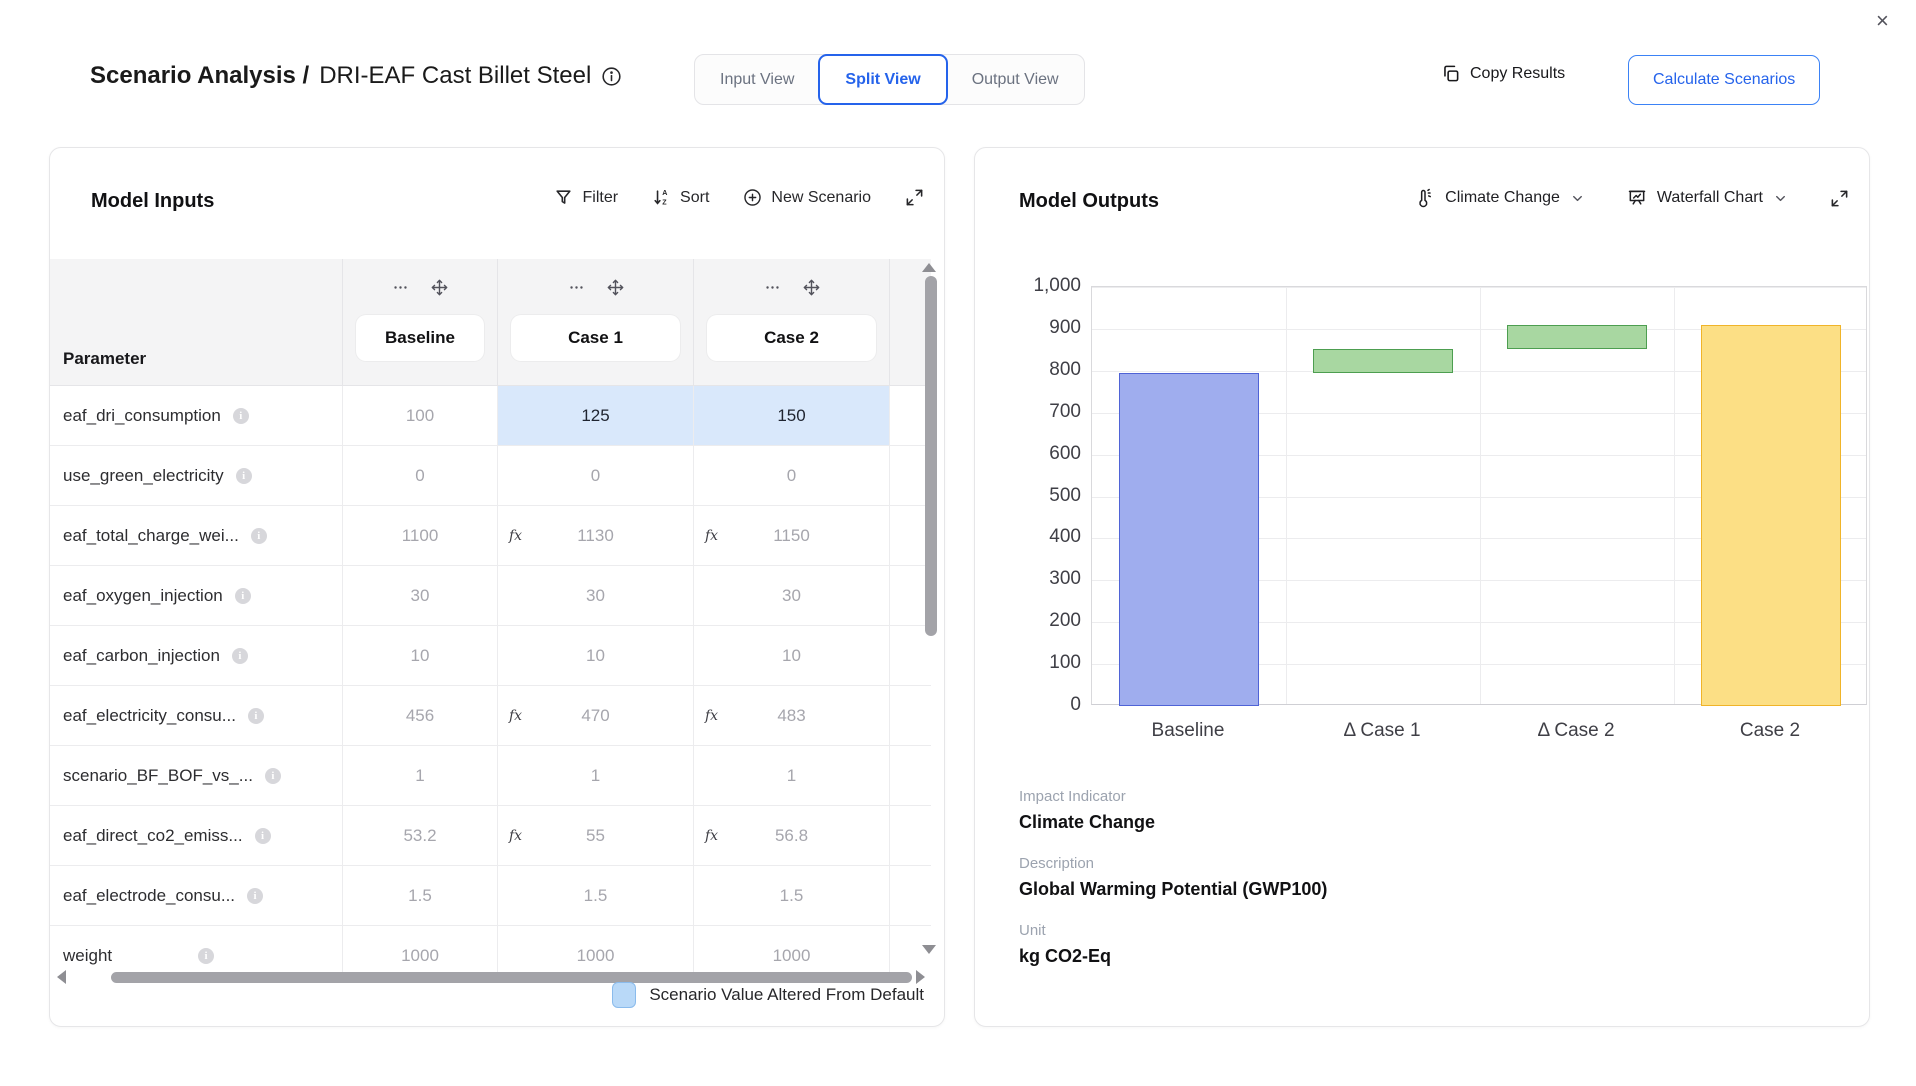 The width and height of the screenshot is (1916, 1086). What do you see at coordinates (61, 977) in the screenshot?
I see `horizontal-scroll-left-arrow` at bounding box center [61, 977].